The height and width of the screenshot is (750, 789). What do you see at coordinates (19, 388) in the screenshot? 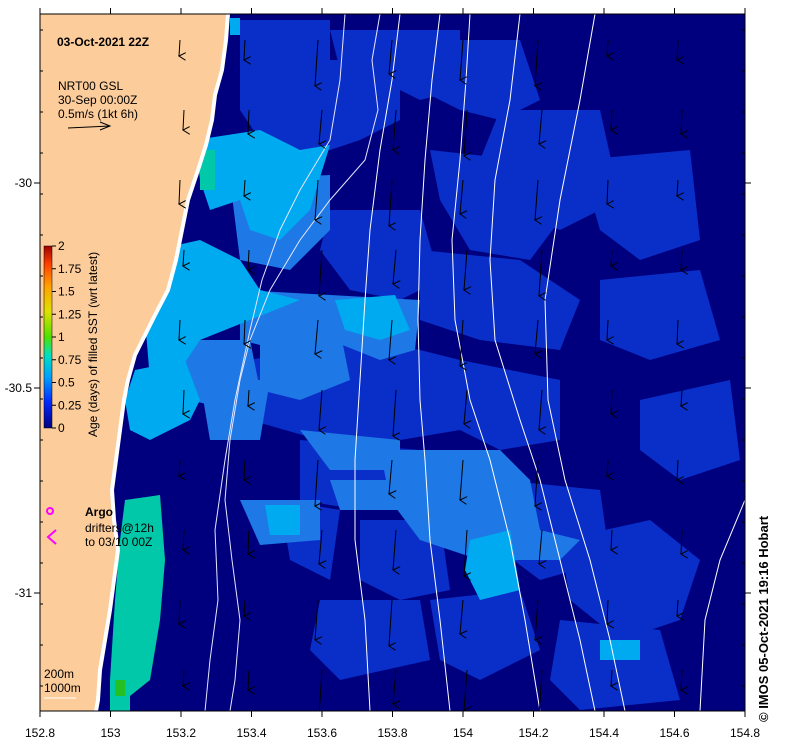
I see `y-tick-label: -30.5` at bounding box center [19, 388].